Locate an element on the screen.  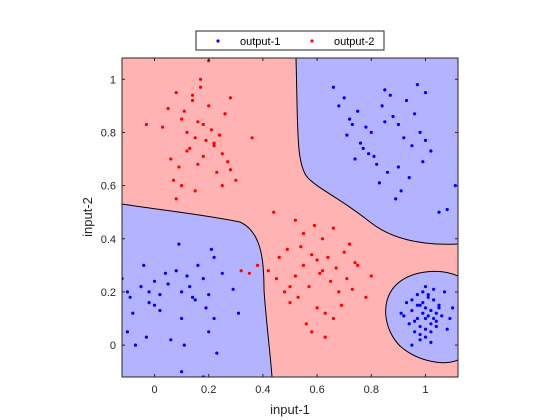
legend: output-1 output-2 is located at coordinates (290, 40).